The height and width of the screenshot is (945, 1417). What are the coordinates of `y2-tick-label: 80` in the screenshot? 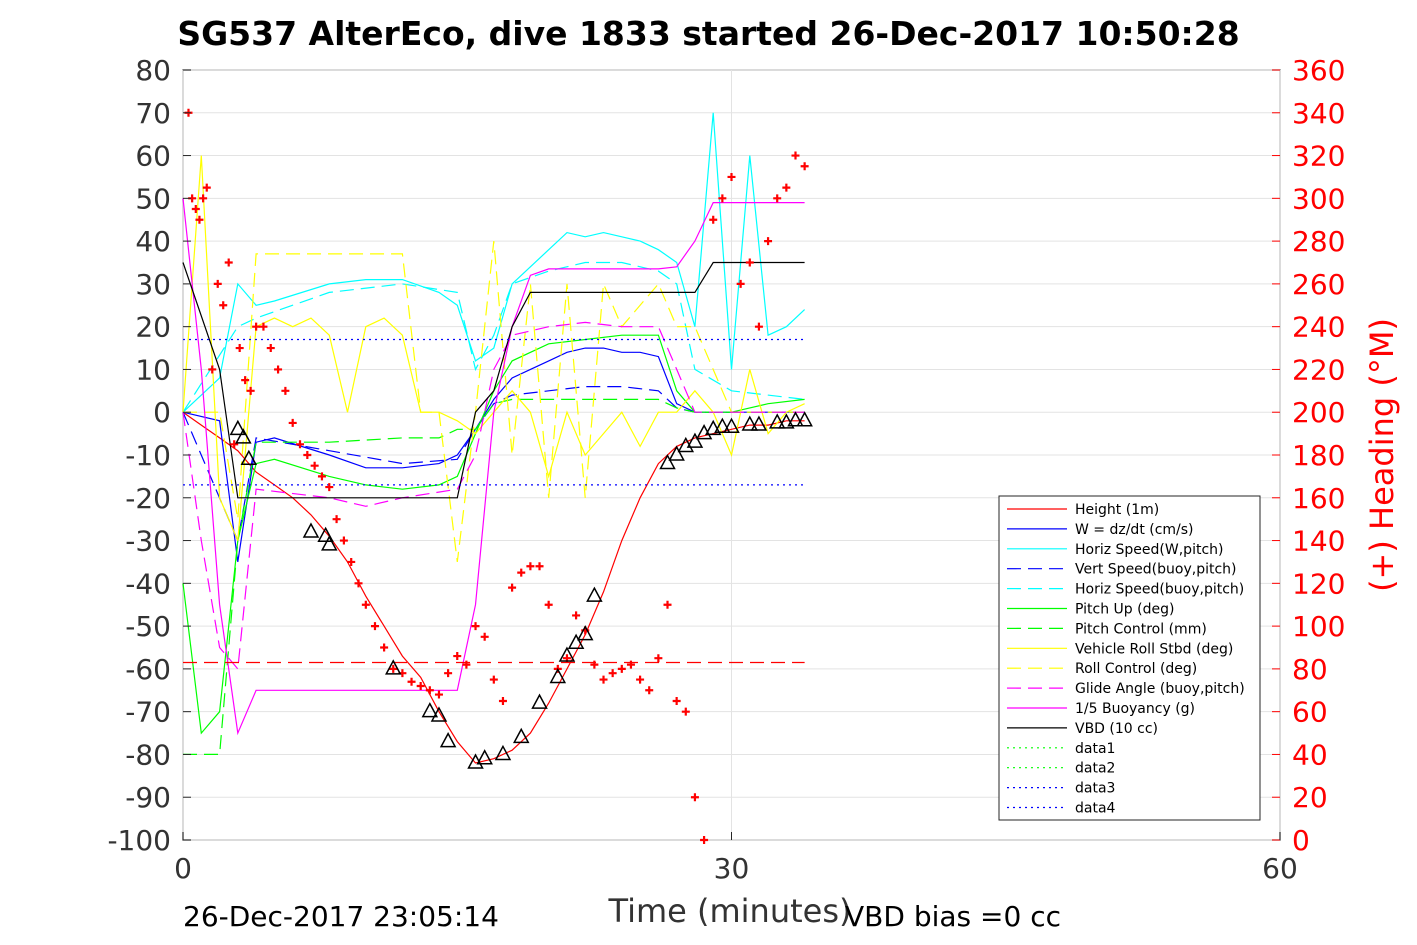 It's located at (1310, 669).